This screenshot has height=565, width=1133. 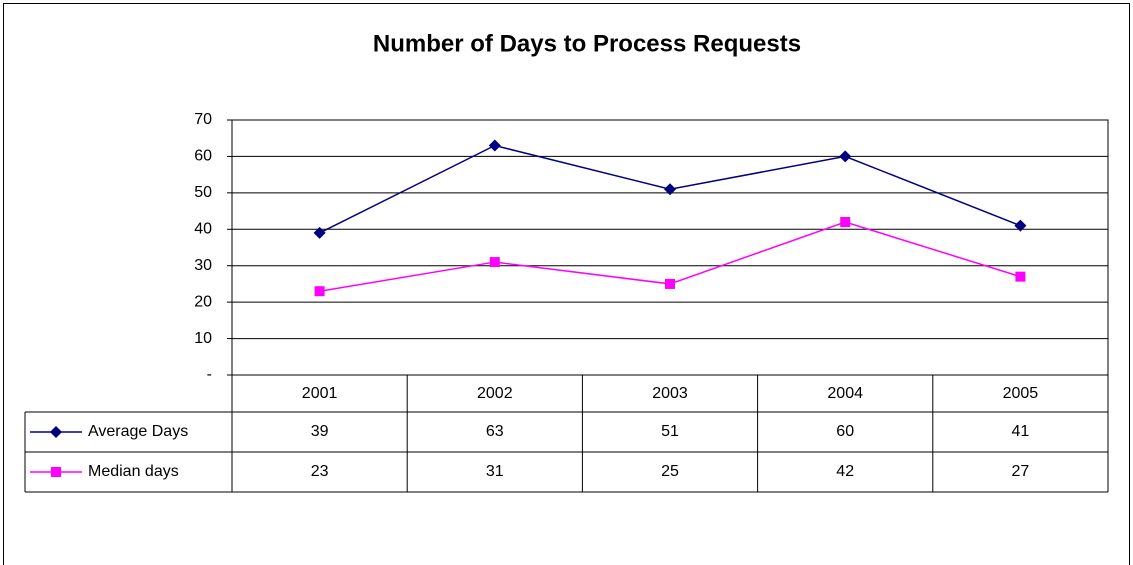 I want to click on chart-title: Number of Days to Process Requests, so click(x=587, y=43).